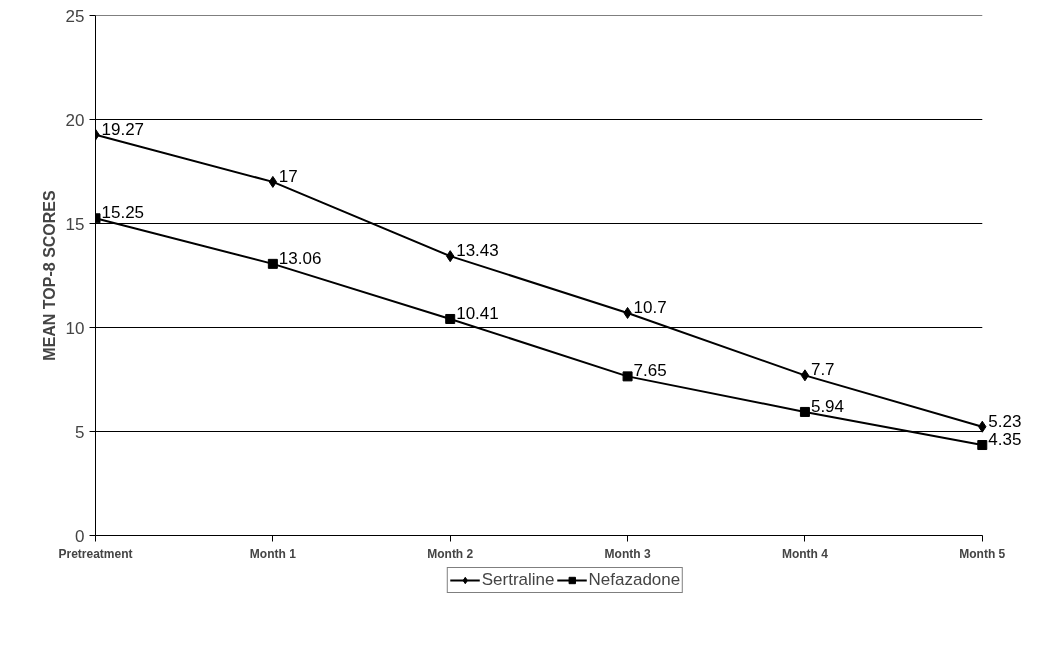  I want to click on x-tick-label: Pretreatment, so click(95, 553).